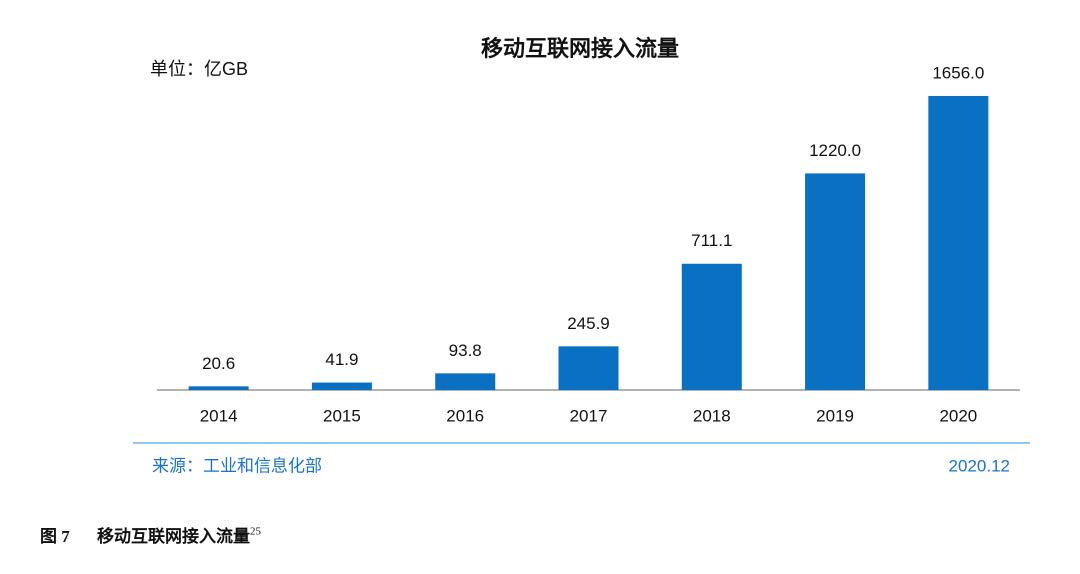 The height and width of the screenshot is (574, 1080). I want to click on x-tick-label: 2015, so click(342, 415).